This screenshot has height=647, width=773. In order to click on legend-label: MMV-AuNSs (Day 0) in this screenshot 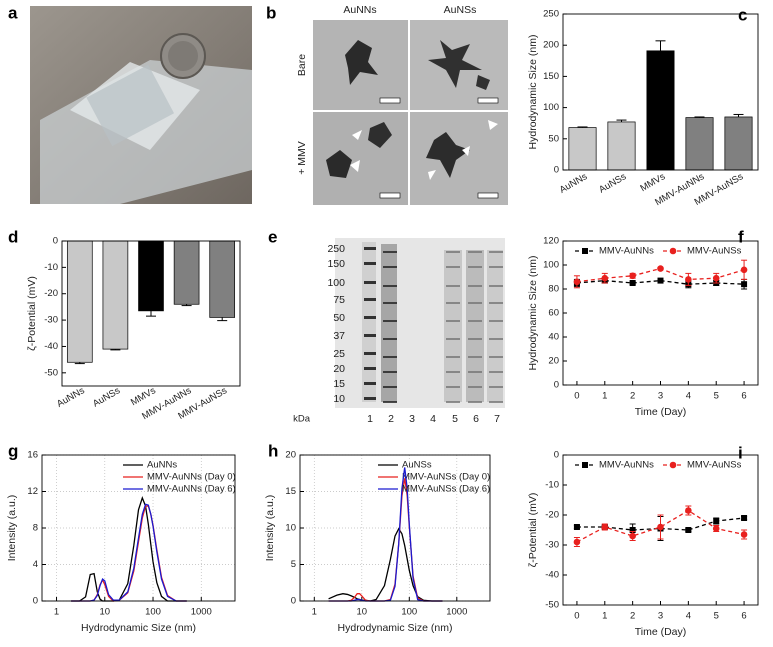, I will do `click(446, 477)`.